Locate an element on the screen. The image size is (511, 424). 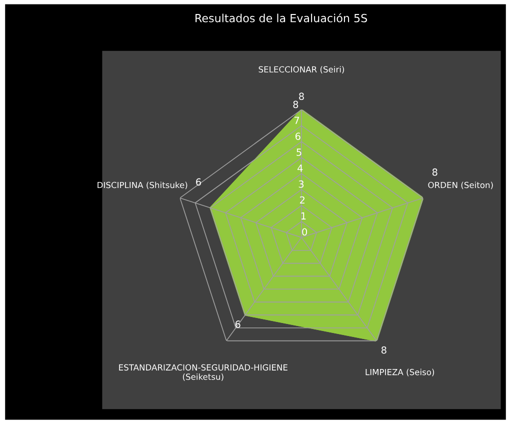
y-tick-label: 8 is located at coordinates (295, 104).